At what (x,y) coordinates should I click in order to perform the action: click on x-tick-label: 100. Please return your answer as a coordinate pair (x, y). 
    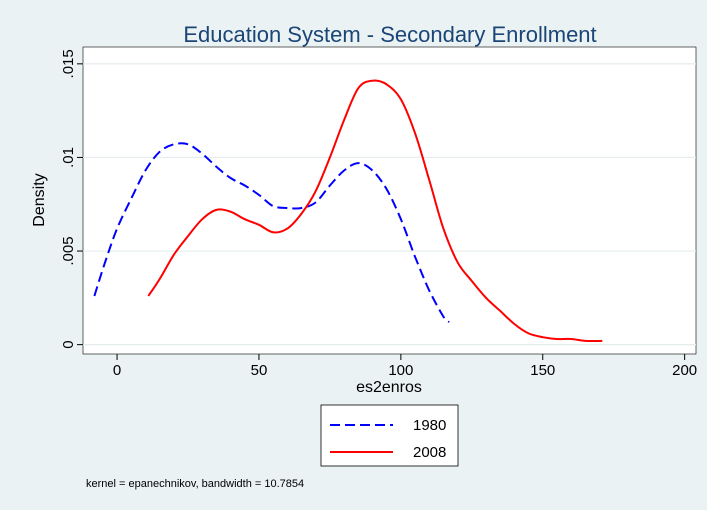
    Looking at the image, I should click on (400, 370).